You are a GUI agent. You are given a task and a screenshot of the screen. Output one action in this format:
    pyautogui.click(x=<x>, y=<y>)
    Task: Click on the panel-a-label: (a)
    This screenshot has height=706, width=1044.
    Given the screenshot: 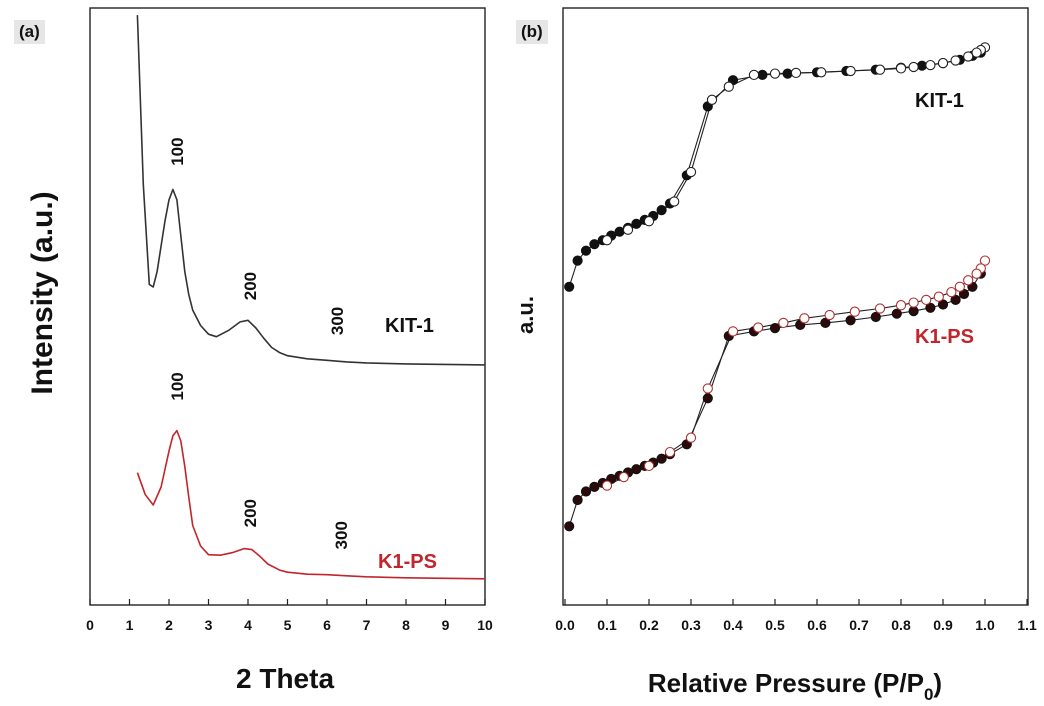 What is the action you would take?
    pyautogui.click(x=29, y=32)
    